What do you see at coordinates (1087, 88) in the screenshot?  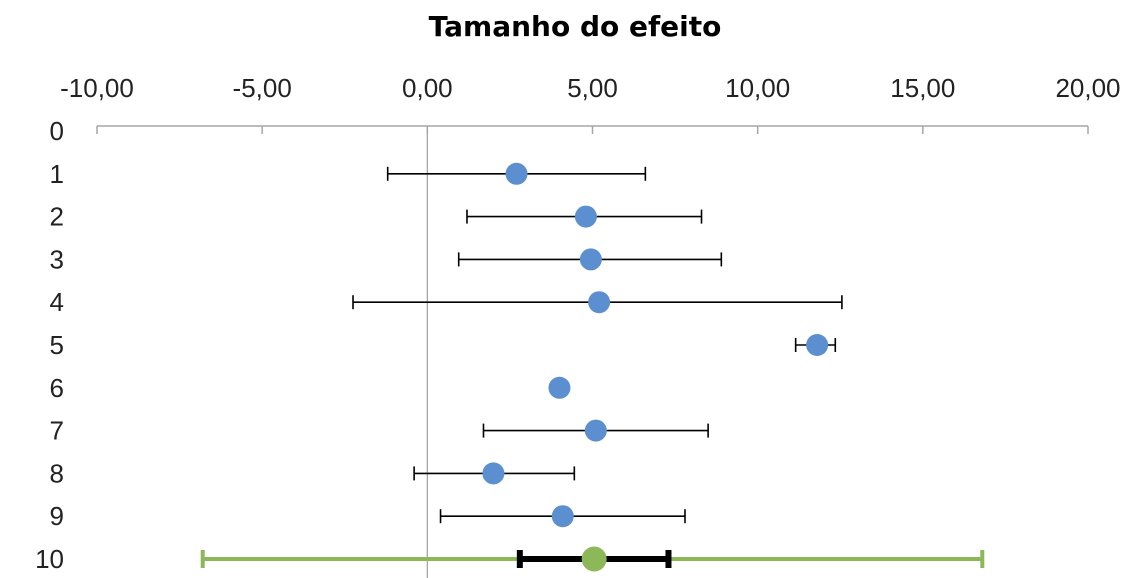 I see `x-tick-label: 20,00` at bounding box center [1087, 88].